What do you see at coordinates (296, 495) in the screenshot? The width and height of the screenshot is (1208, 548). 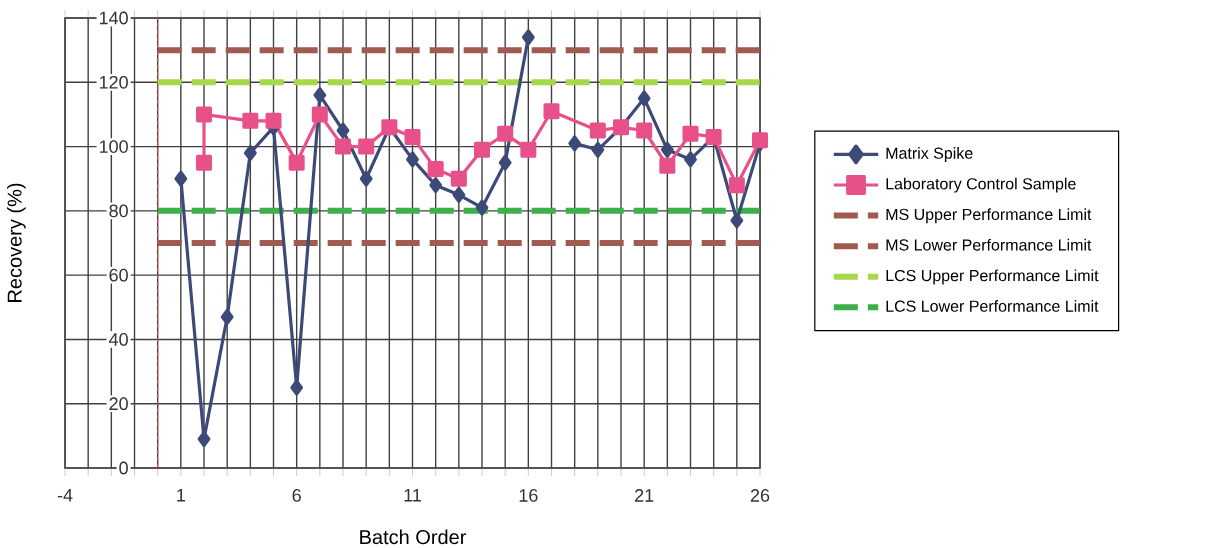 I see `x-tick-label: 6` at bounding box center [296, 495].